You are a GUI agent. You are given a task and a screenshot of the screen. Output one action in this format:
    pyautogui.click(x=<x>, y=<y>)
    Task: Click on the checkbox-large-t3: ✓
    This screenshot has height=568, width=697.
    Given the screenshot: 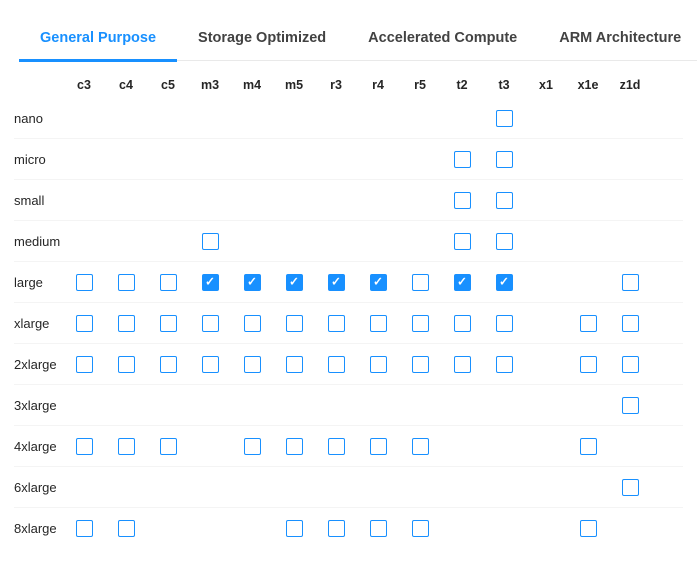 What is the action you would take?
    pyautogui.click(x=504, y=282)
    